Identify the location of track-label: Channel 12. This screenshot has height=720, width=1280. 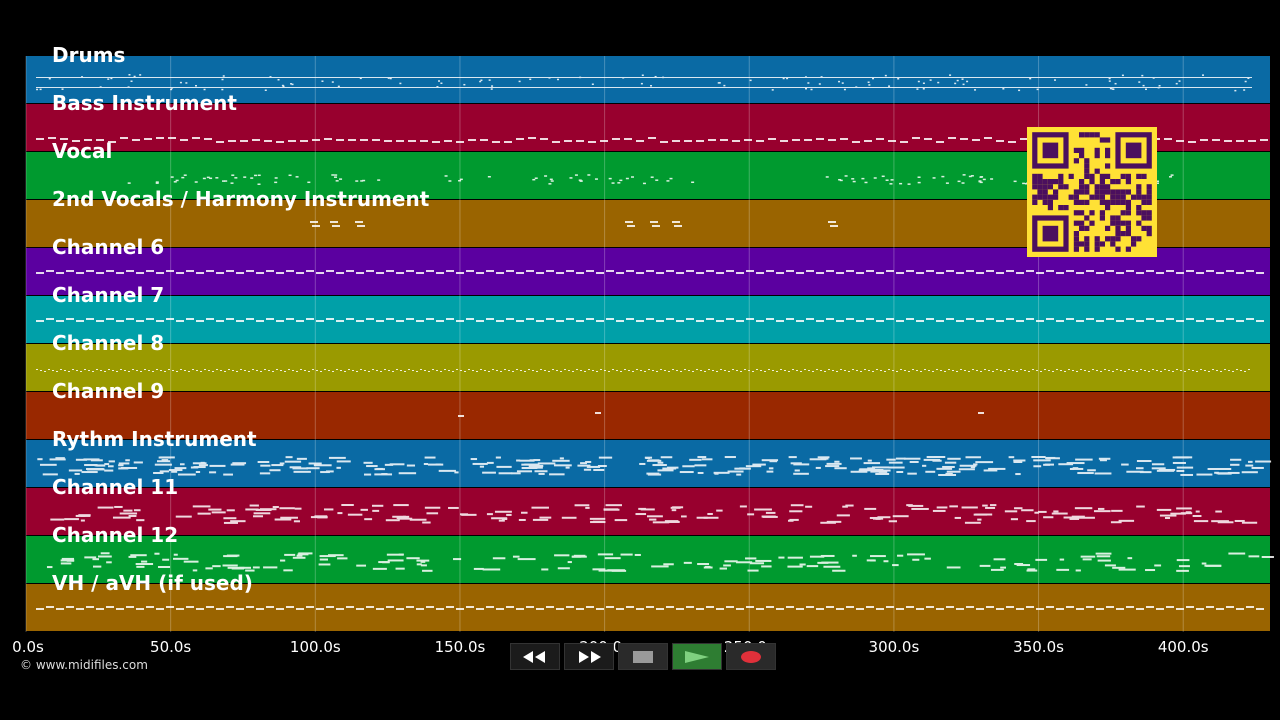
(115, 535).